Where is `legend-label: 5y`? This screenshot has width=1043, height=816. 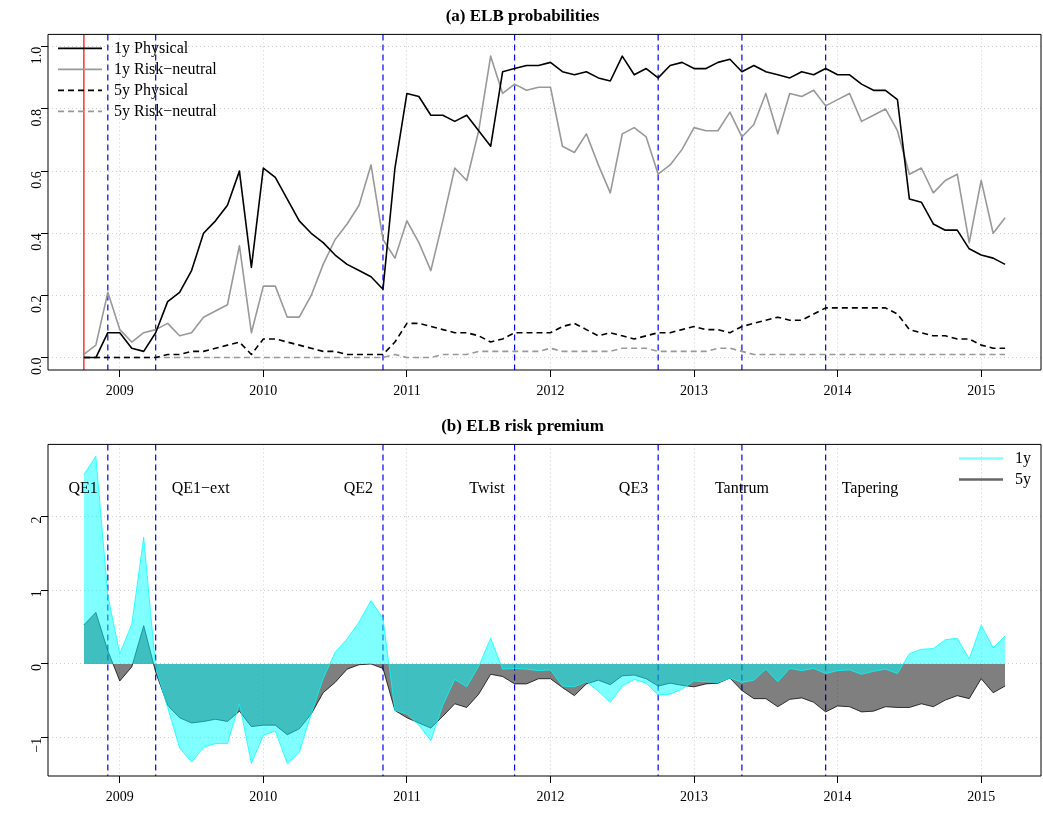
legend-label: 5y is located at coordinates (1023, 478).